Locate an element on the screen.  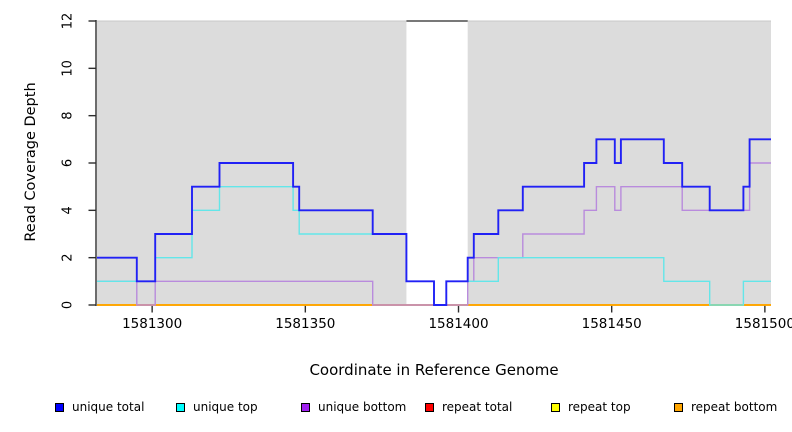
y-tick-label: 12 is located at coordinates (68, 21).